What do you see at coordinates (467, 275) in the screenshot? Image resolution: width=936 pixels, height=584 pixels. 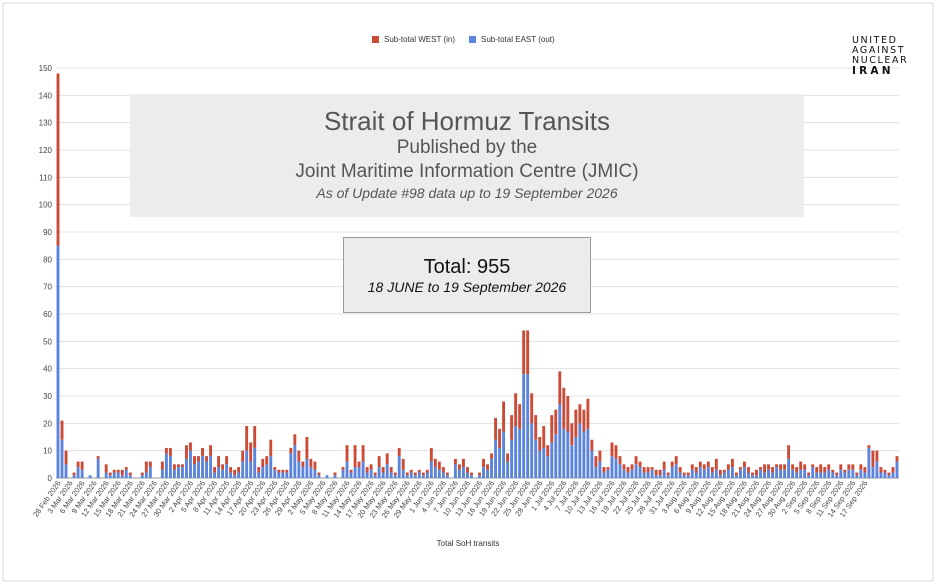 I see `total-box: Total: 955 18 JUNE to 19 September 2026` at bounding box center [467, 275].